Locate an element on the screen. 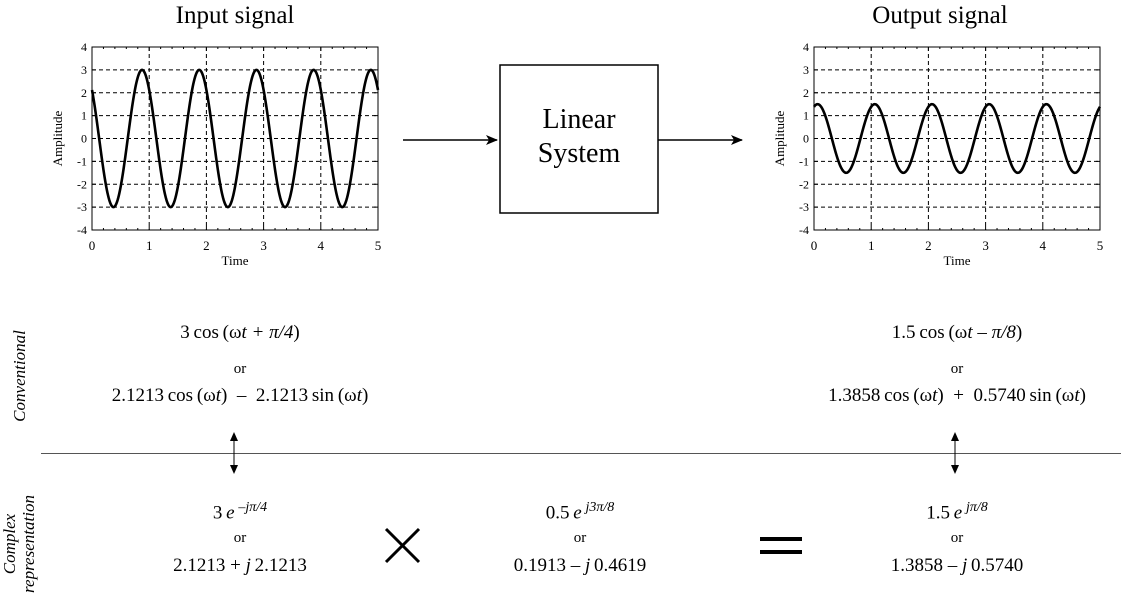  system-complex-exp: 0.5 e j3π/8 is located at coordinates (580, 512).